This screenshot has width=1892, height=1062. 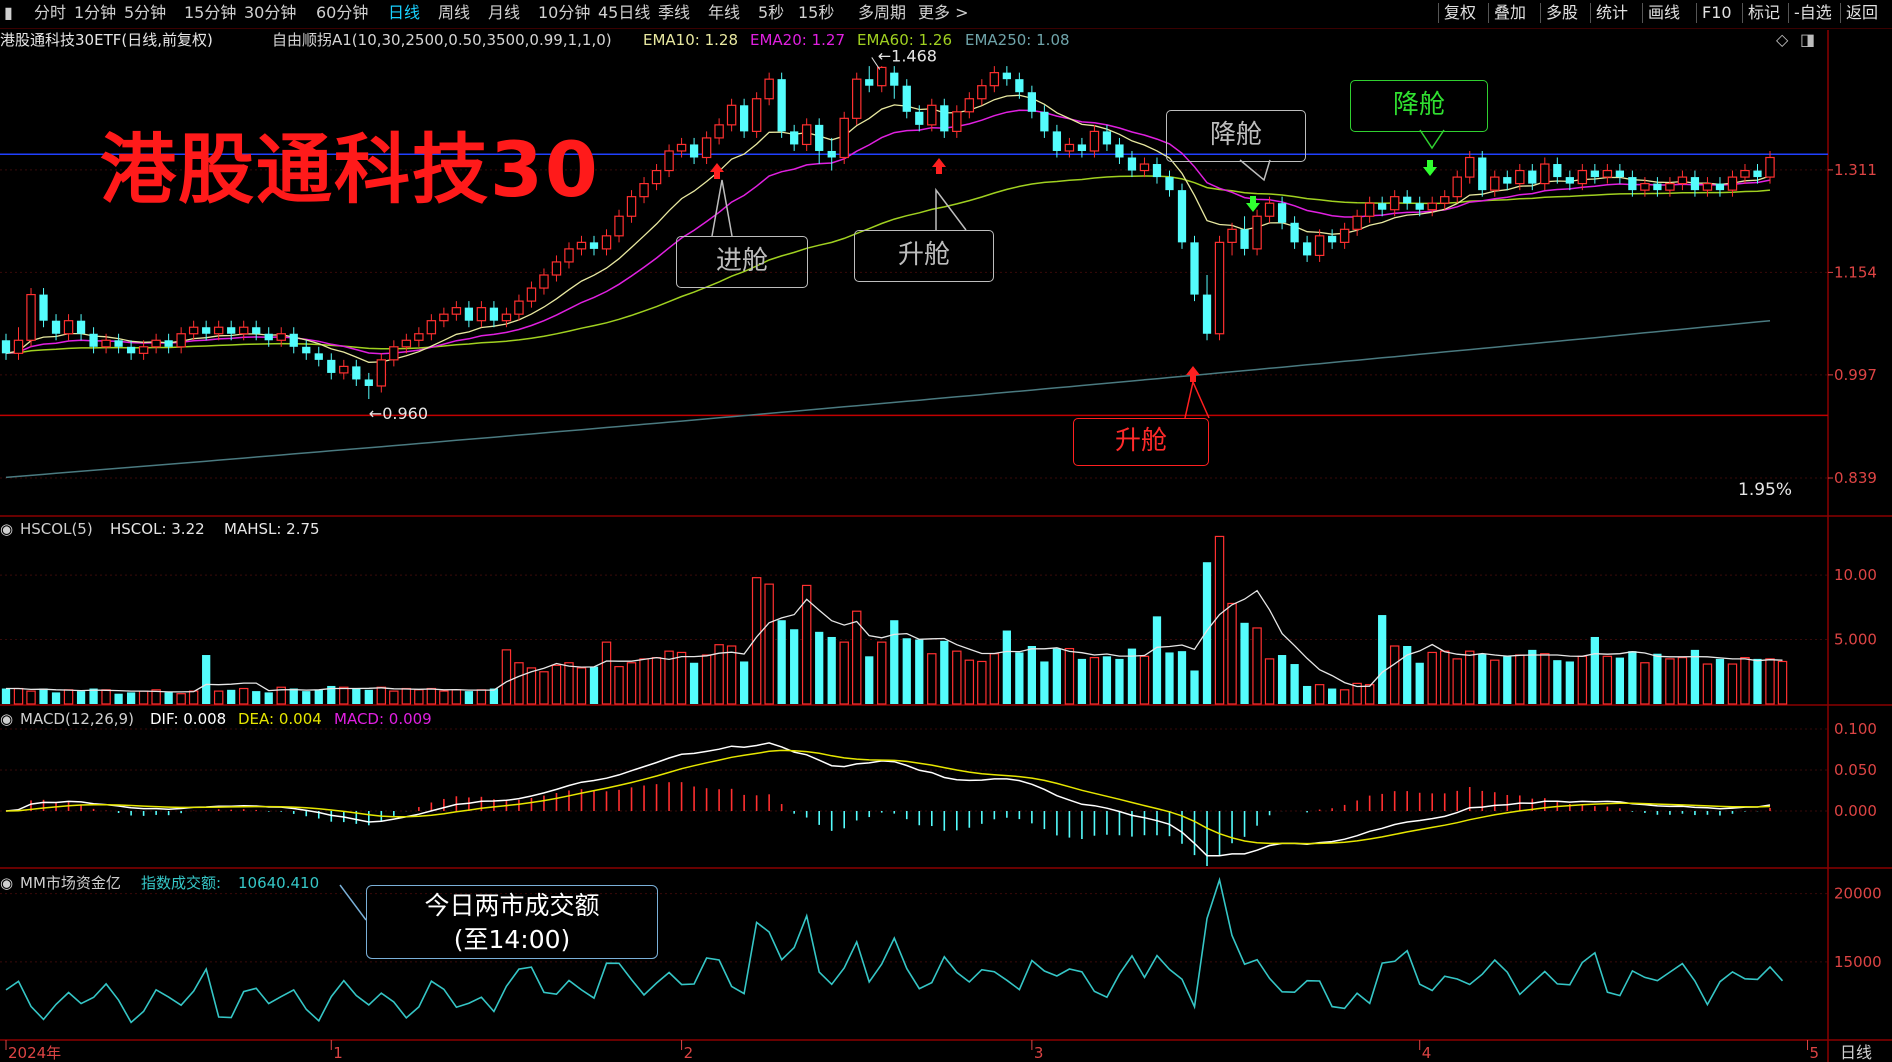 What do you see at coordinates (816, 12) in the screenshot?
I see `period-tab-14: 15秒` at bounding box center [816, 12].